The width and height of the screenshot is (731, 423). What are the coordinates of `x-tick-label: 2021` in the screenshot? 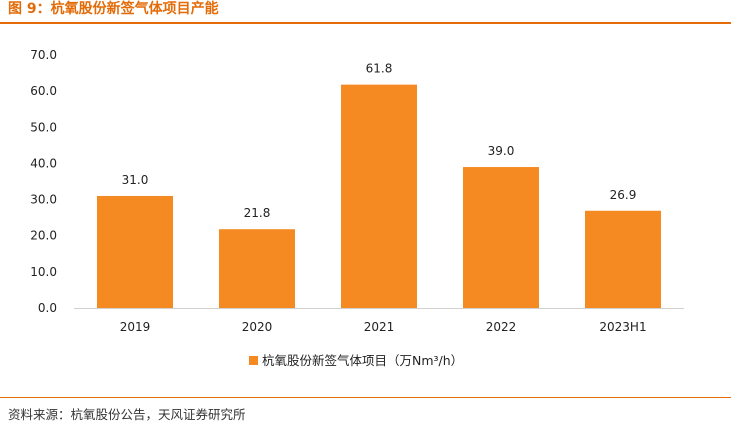 It's located at (379, 327).